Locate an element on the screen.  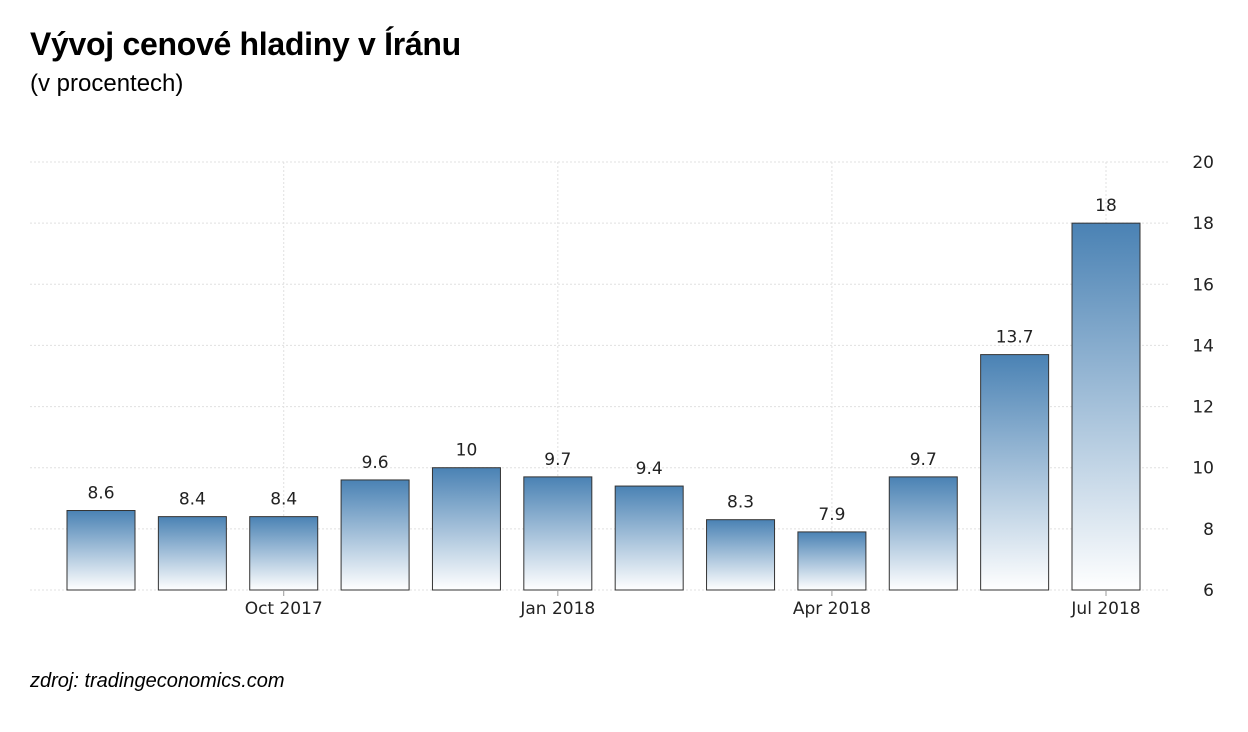
data-label: 10 is located at coordinates (467, 451).